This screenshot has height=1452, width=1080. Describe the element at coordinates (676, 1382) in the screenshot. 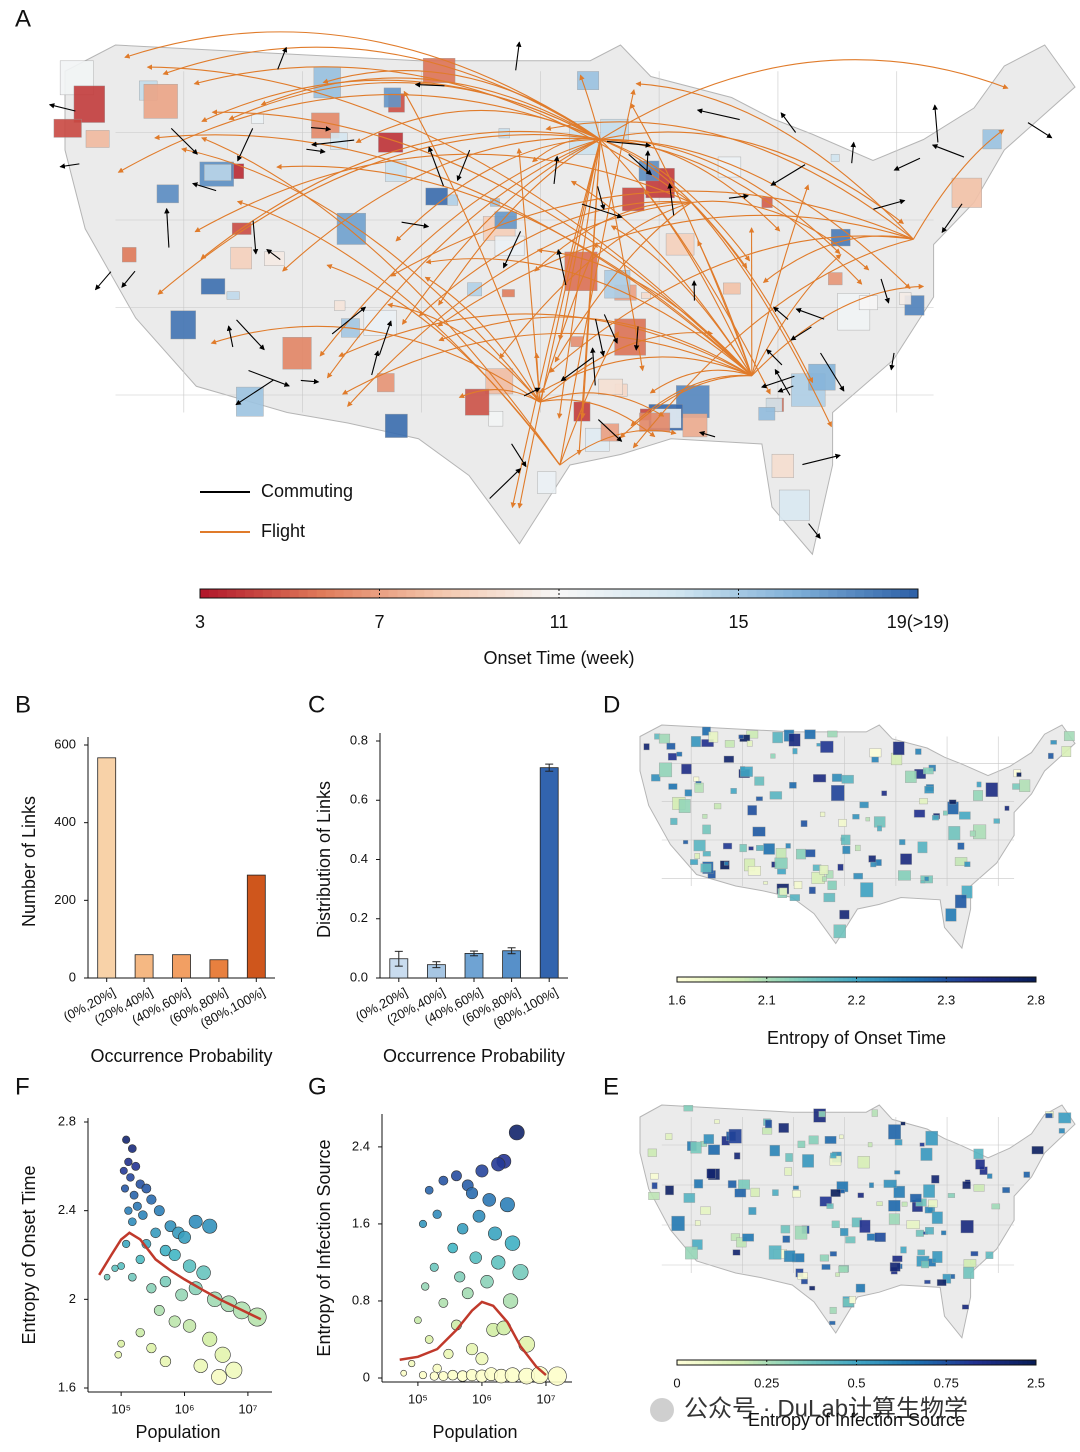

I see `colorbar-tick-label: 0` at that location.